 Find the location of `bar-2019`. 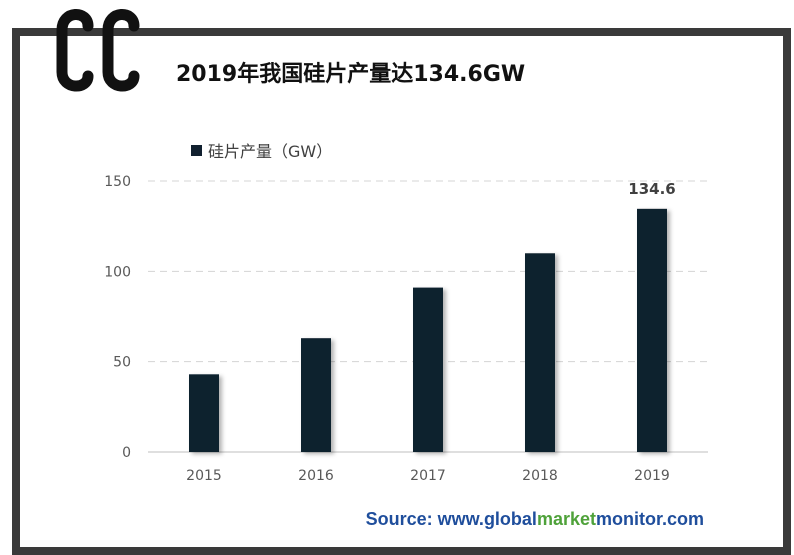

bar-2019 is located at coordinates (652, 330).